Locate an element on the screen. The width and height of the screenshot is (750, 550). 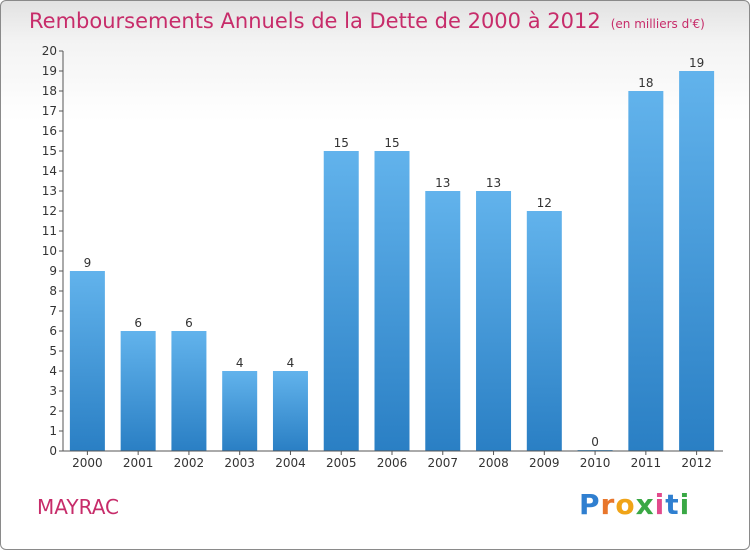
y-tick: 18 is located at coordinates (52, 91).